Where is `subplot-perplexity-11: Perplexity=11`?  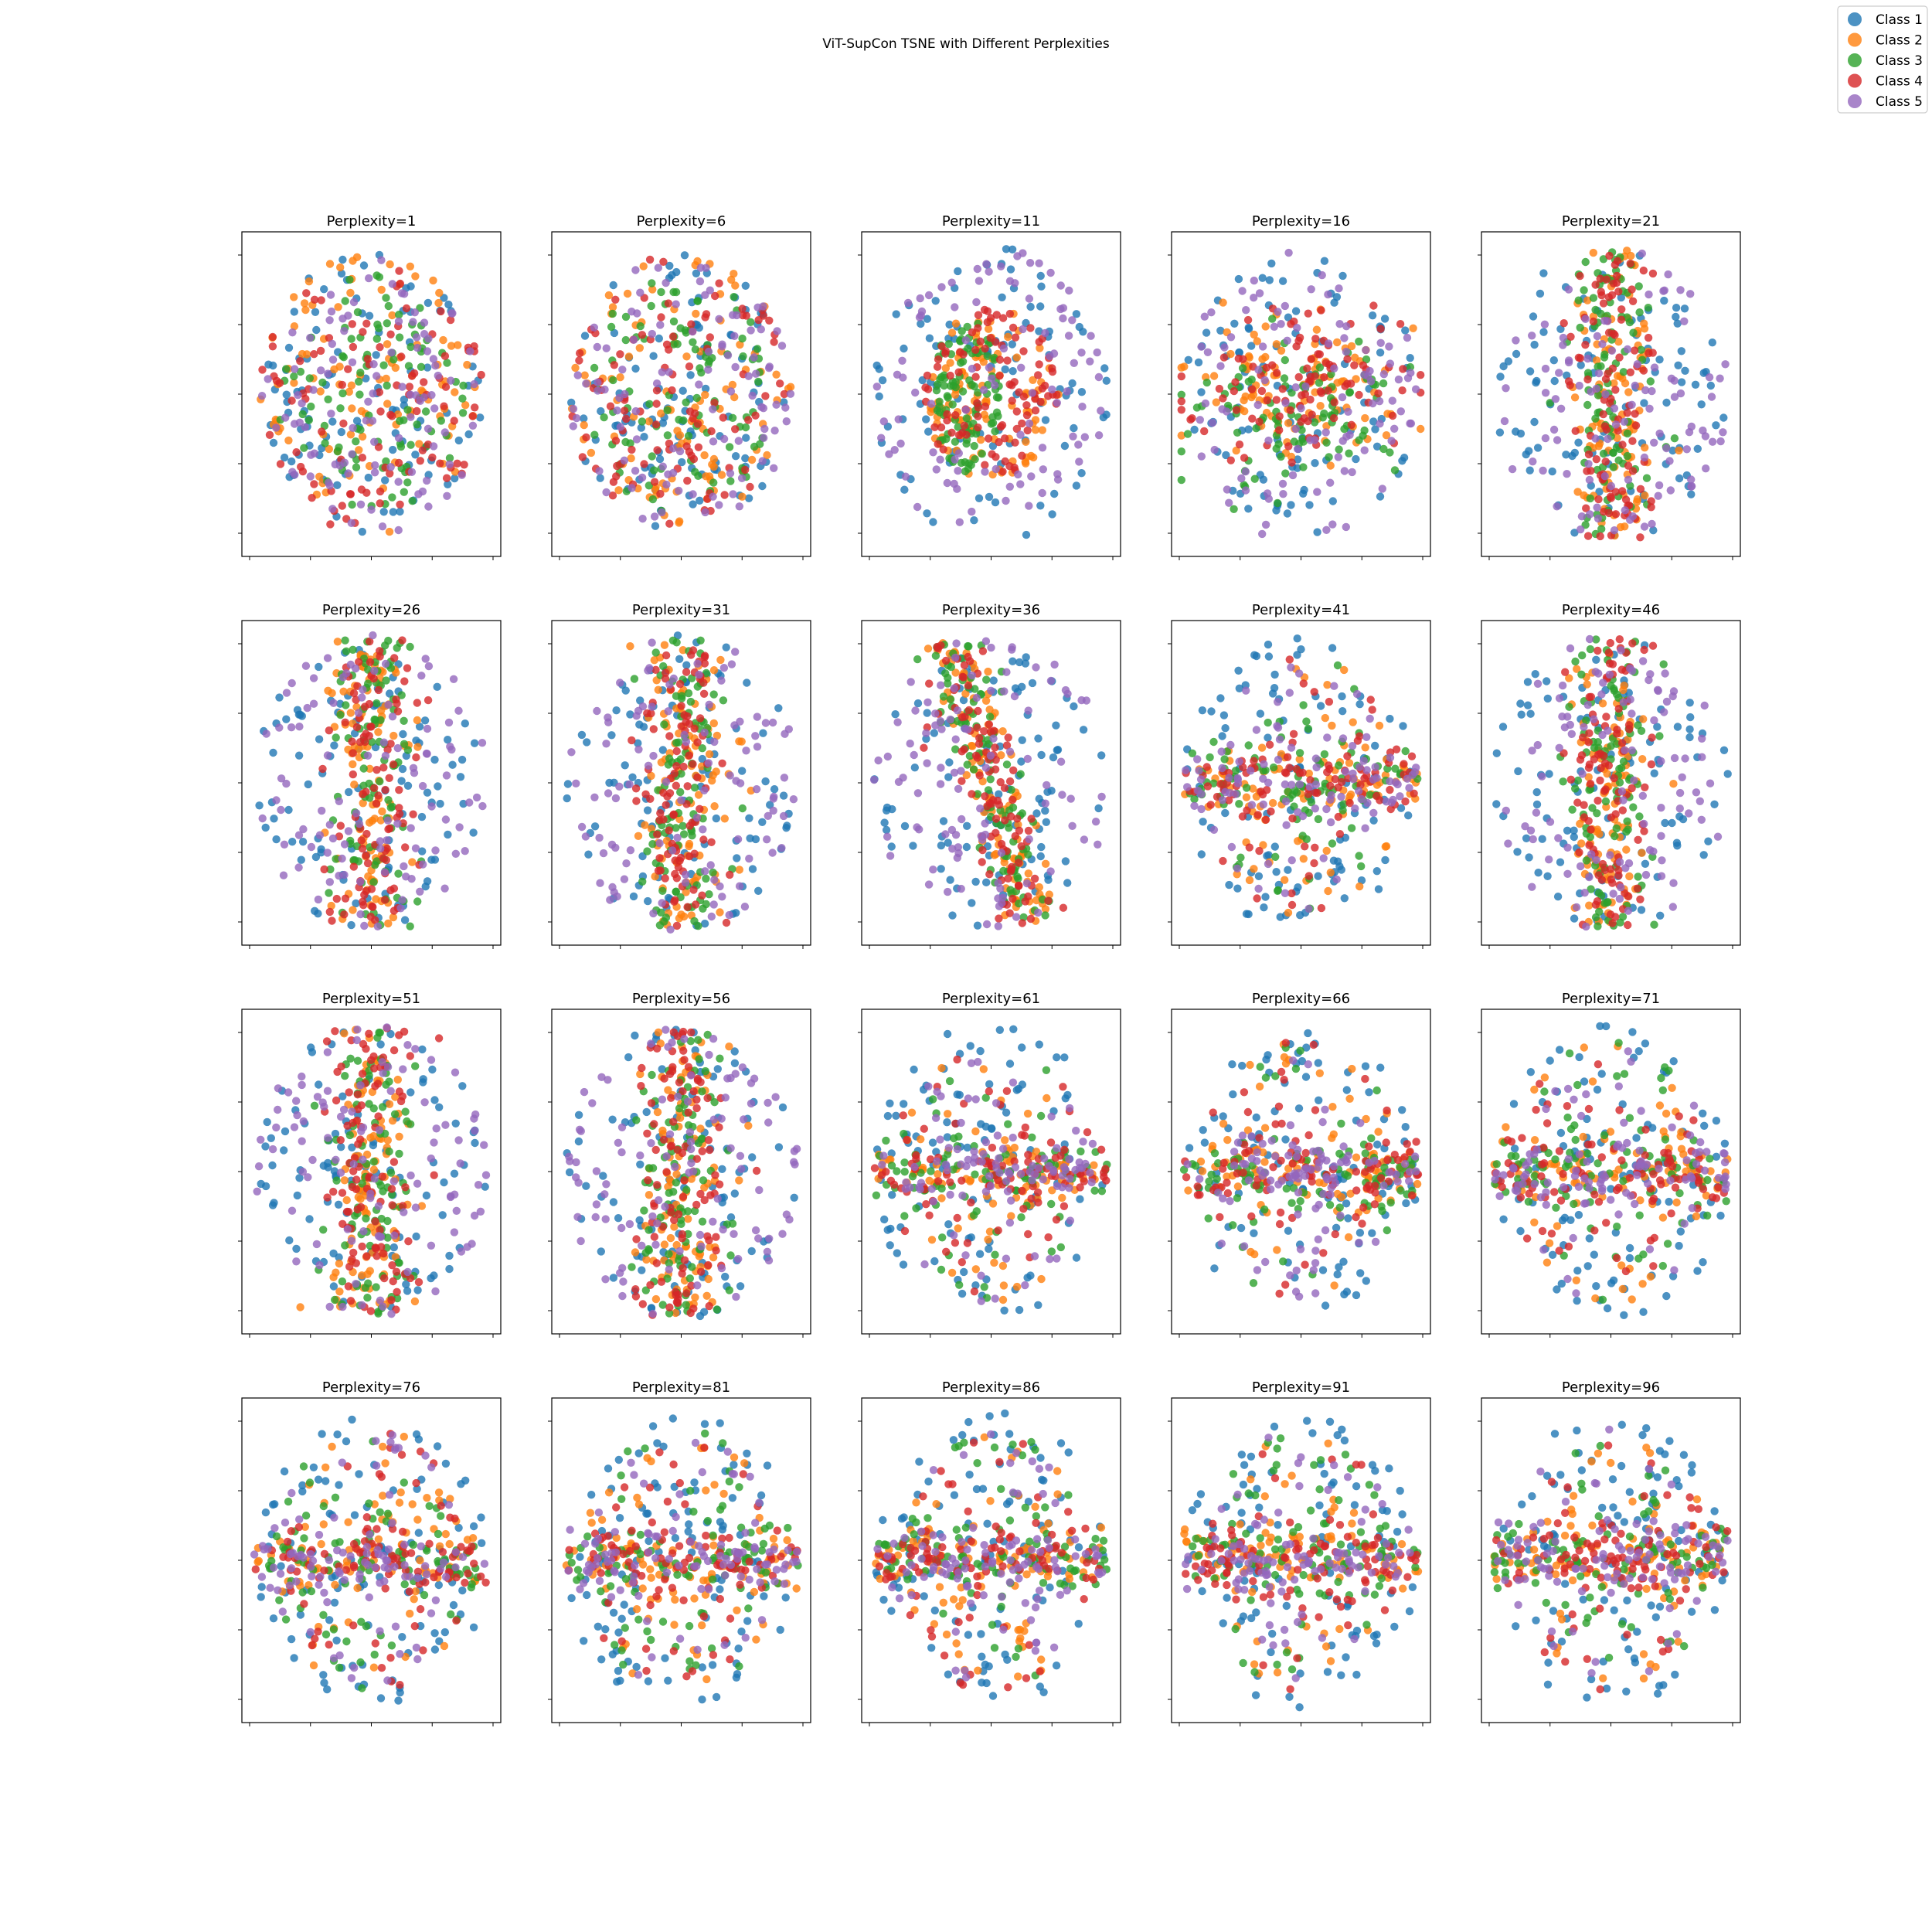
subplot-perplexity-11: Perplexity=11 is located at coordinates (990, 387).